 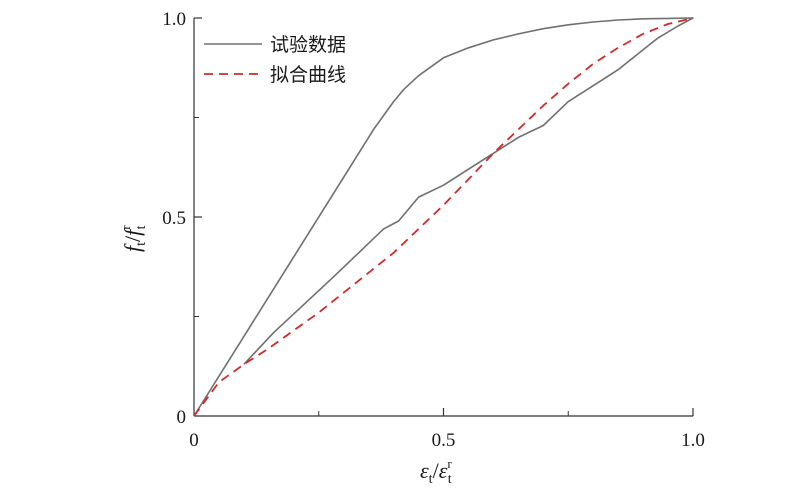 I want to click on x-tick-label: 0, so click(x=194, y=440).